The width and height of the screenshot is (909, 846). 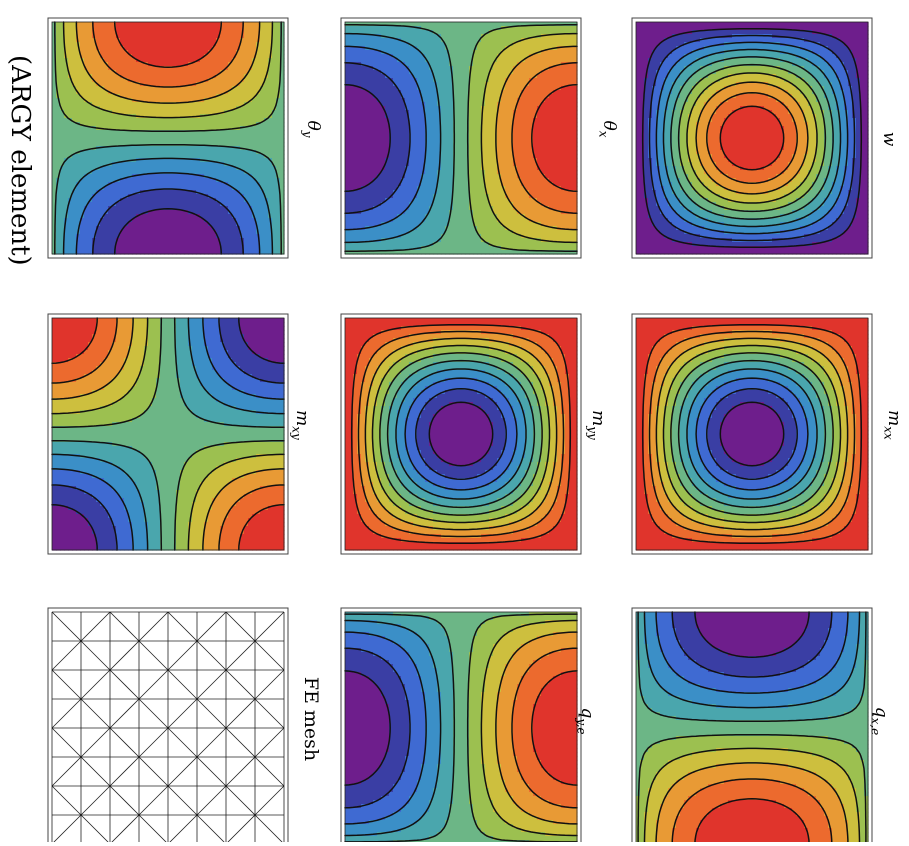 What do you see at coordinates (752, 434) in the screenshot?
I see `plot-m-xx` at bounding box center [752, 434].